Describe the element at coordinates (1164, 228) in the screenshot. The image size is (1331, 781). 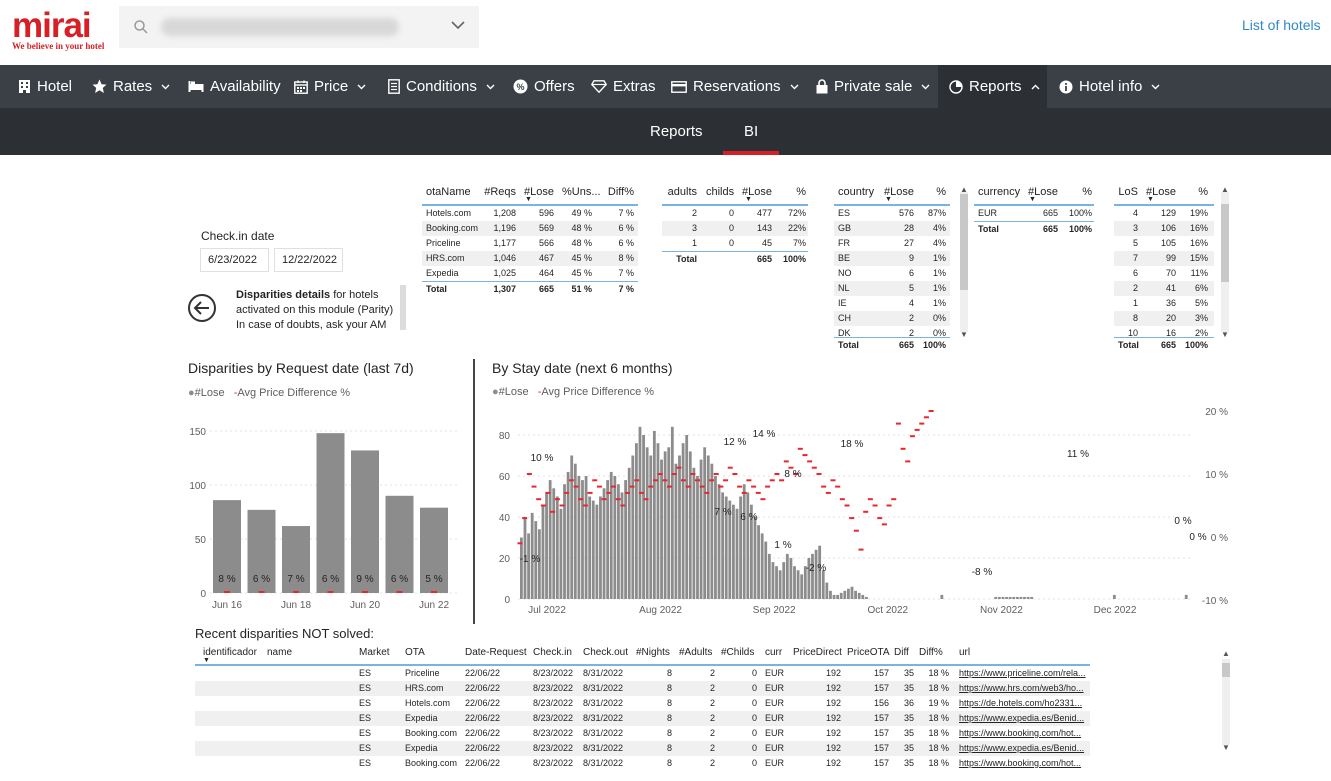
I see `table-row: 3 106 16%` at that location.